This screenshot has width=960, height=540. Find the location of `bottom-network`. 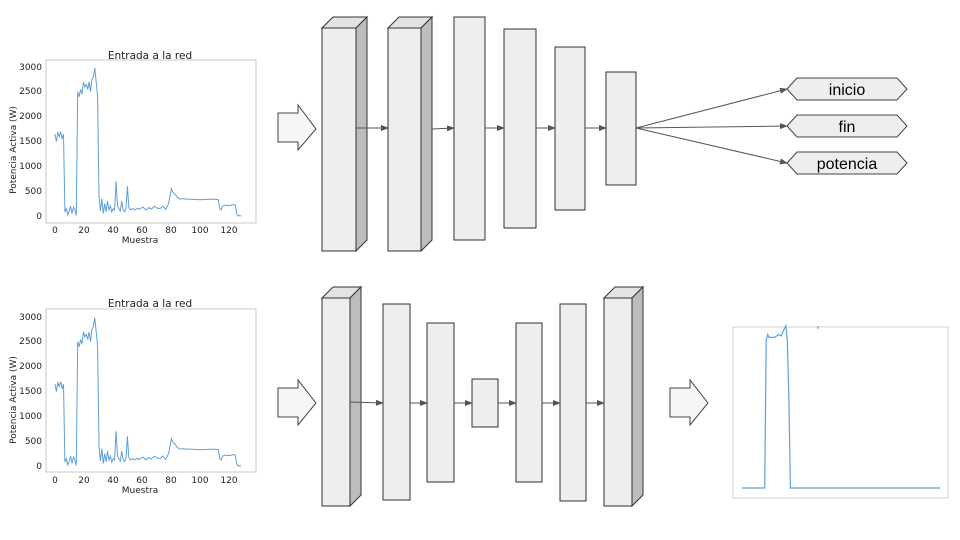

bottom-network is located at coordinates (482, 396).